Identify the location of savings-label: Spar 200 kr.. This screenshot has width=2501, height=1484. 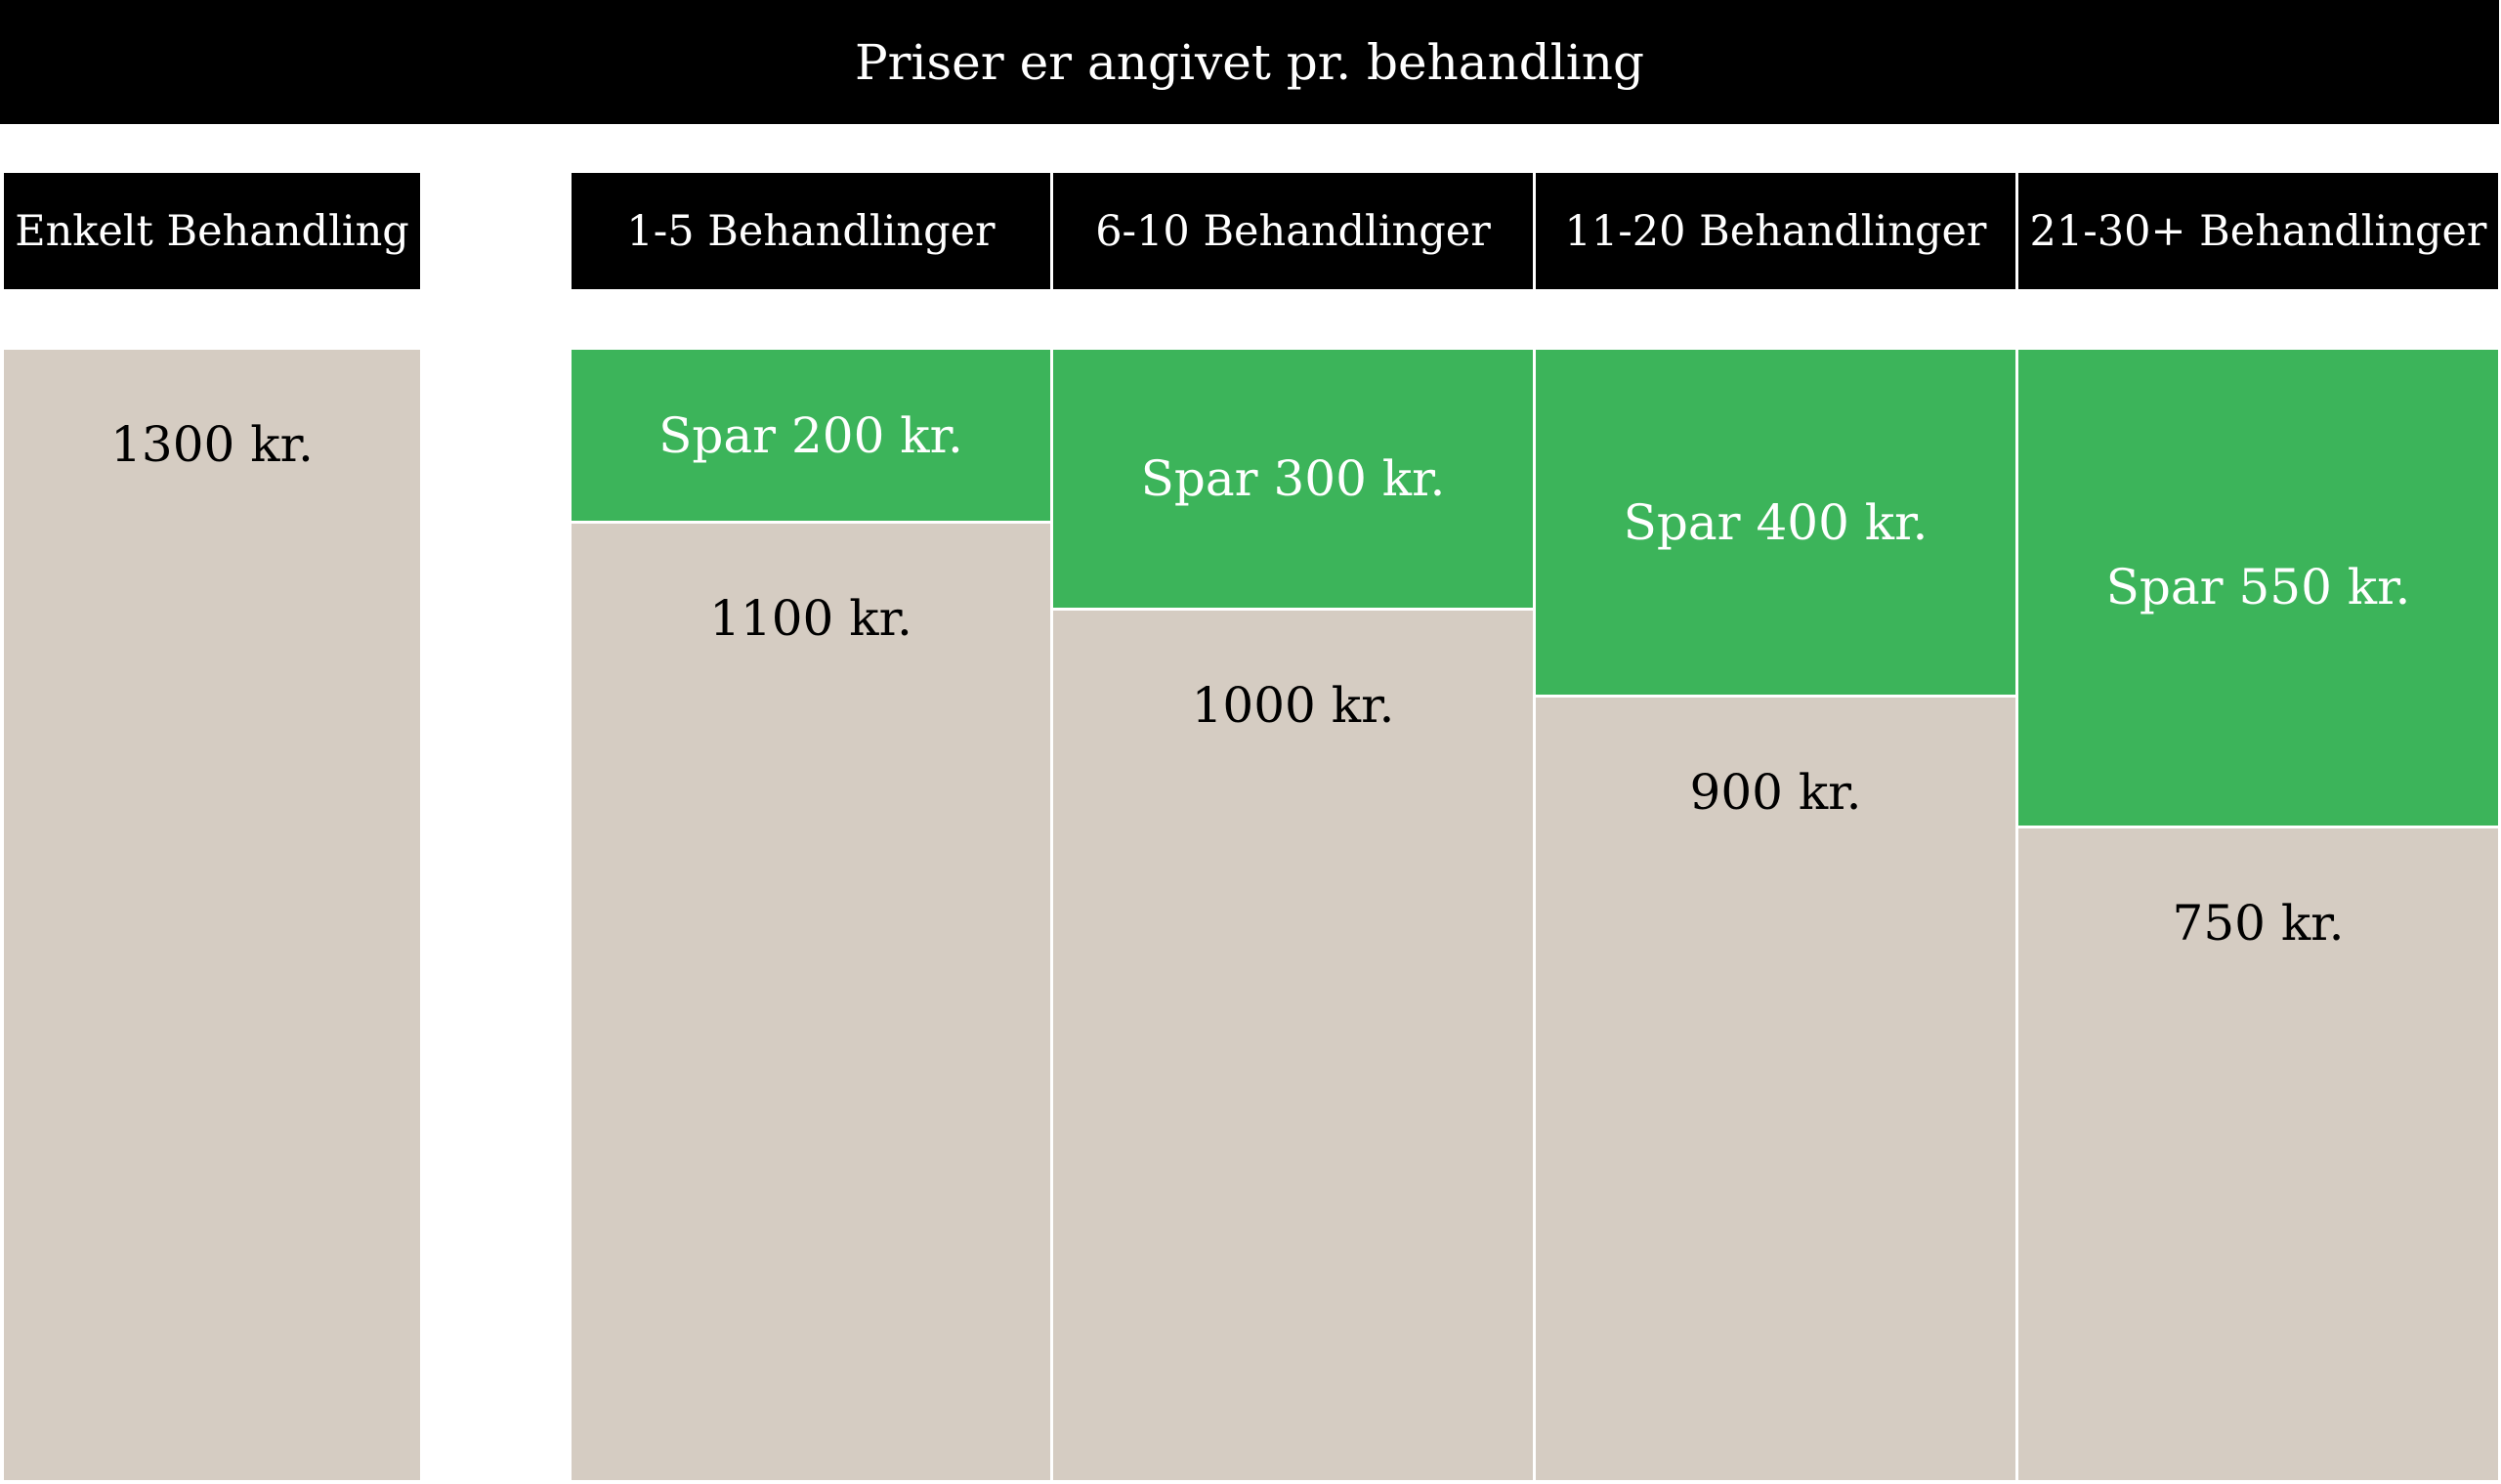
(810, 435).